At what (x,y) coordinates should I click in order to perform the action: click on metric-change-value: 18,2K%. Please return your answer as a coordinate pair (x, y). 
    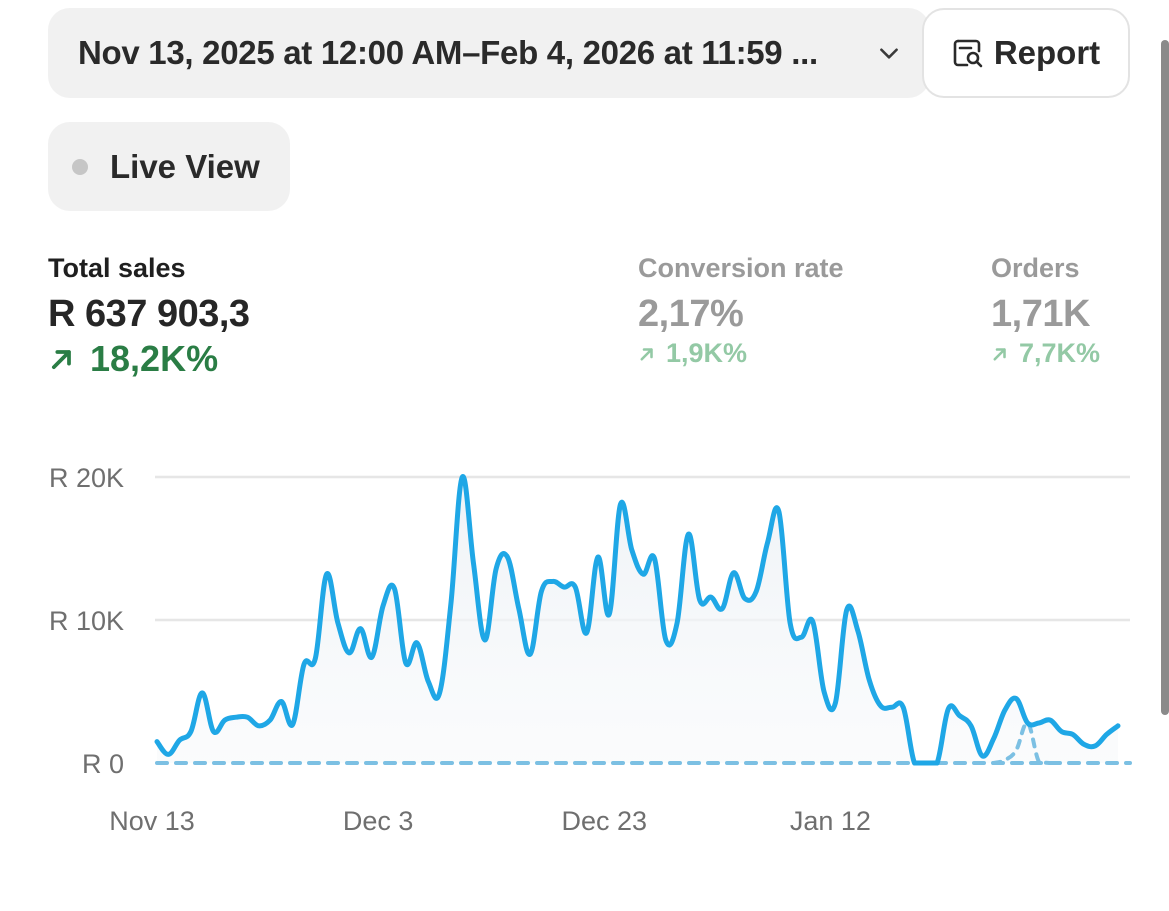
    Looking at the image, I should click on (154, 358).